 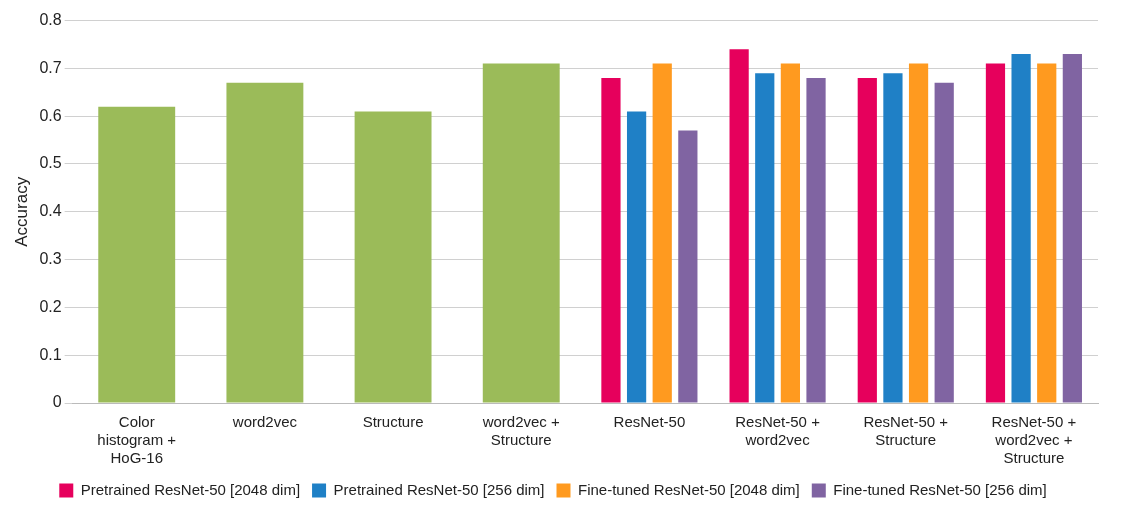 What do you see at coordinates (1034, 440) in the screenshot?
I see `x-tick-label: ResNet-50 + word2vec + Structure` at bounding box center [1034, 440].